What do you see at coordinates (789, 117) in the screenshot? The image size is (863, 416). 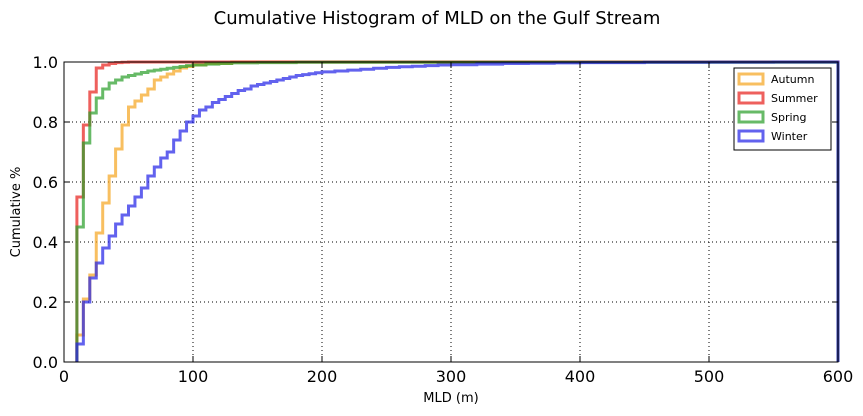 I see `legend-label: Spring` at bounding box center [789, 117].